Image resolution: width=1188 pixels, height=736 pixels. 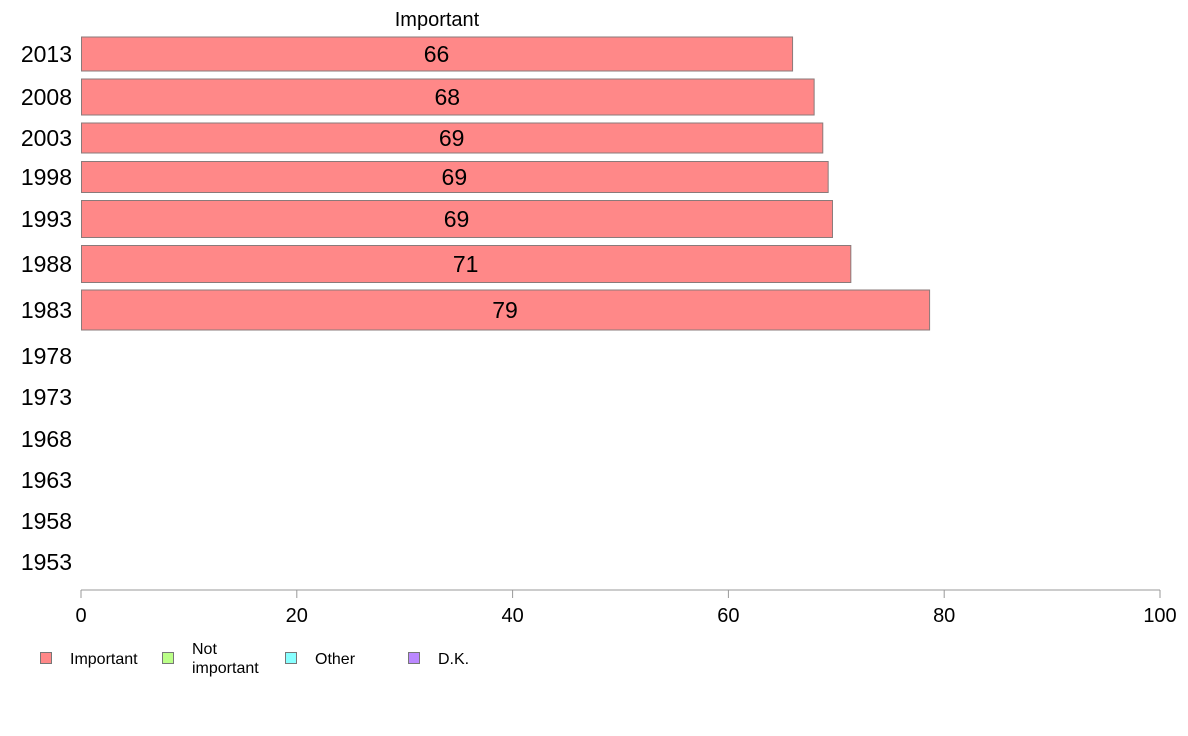 What do you see at coordinates (46, 397) in the screenshot?
I see `category-label: 1973` at bounding box center [46, 397].